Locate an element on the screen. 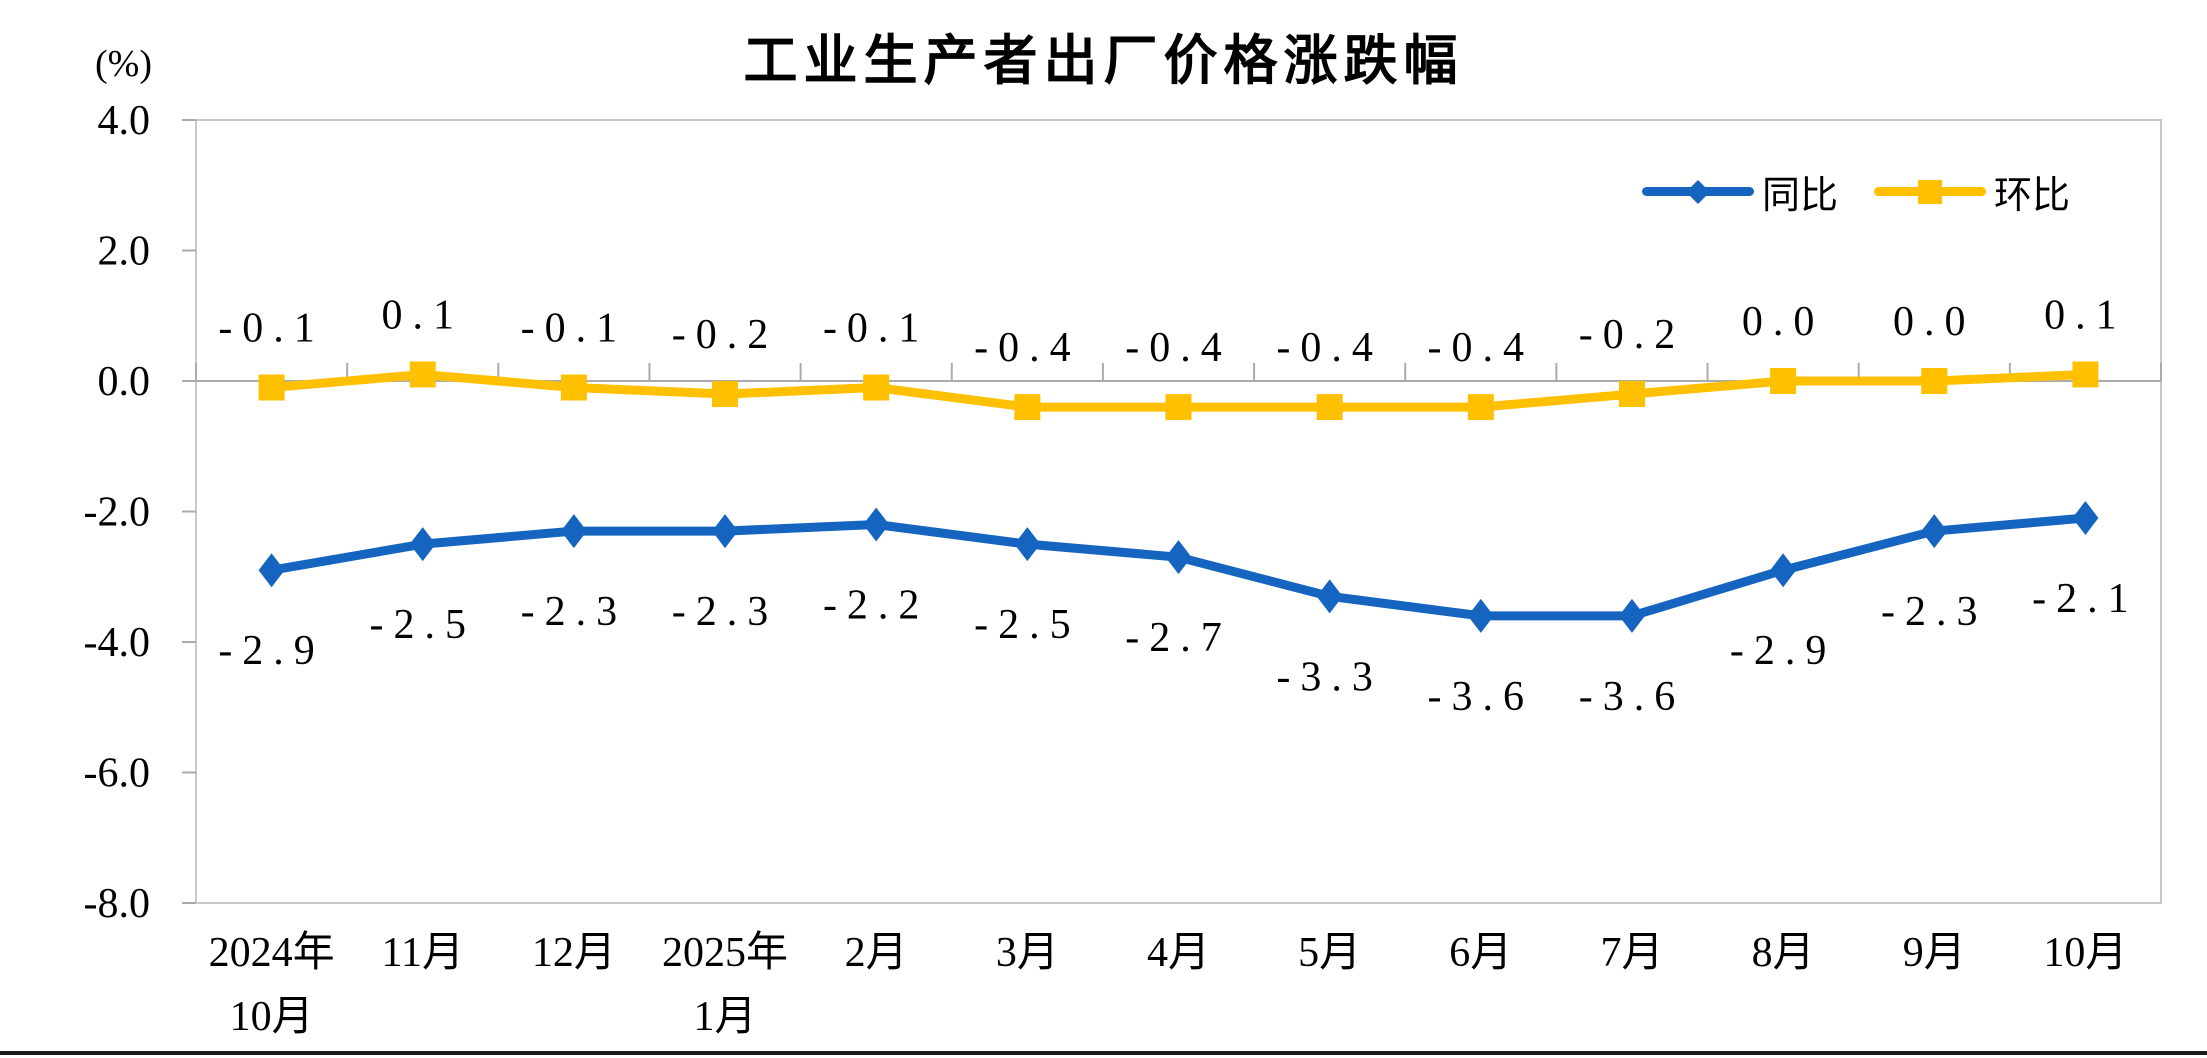 This screenshot has width=2207, height=1058. x-tick-label: 5月 is located at coordinates (1329, 953).